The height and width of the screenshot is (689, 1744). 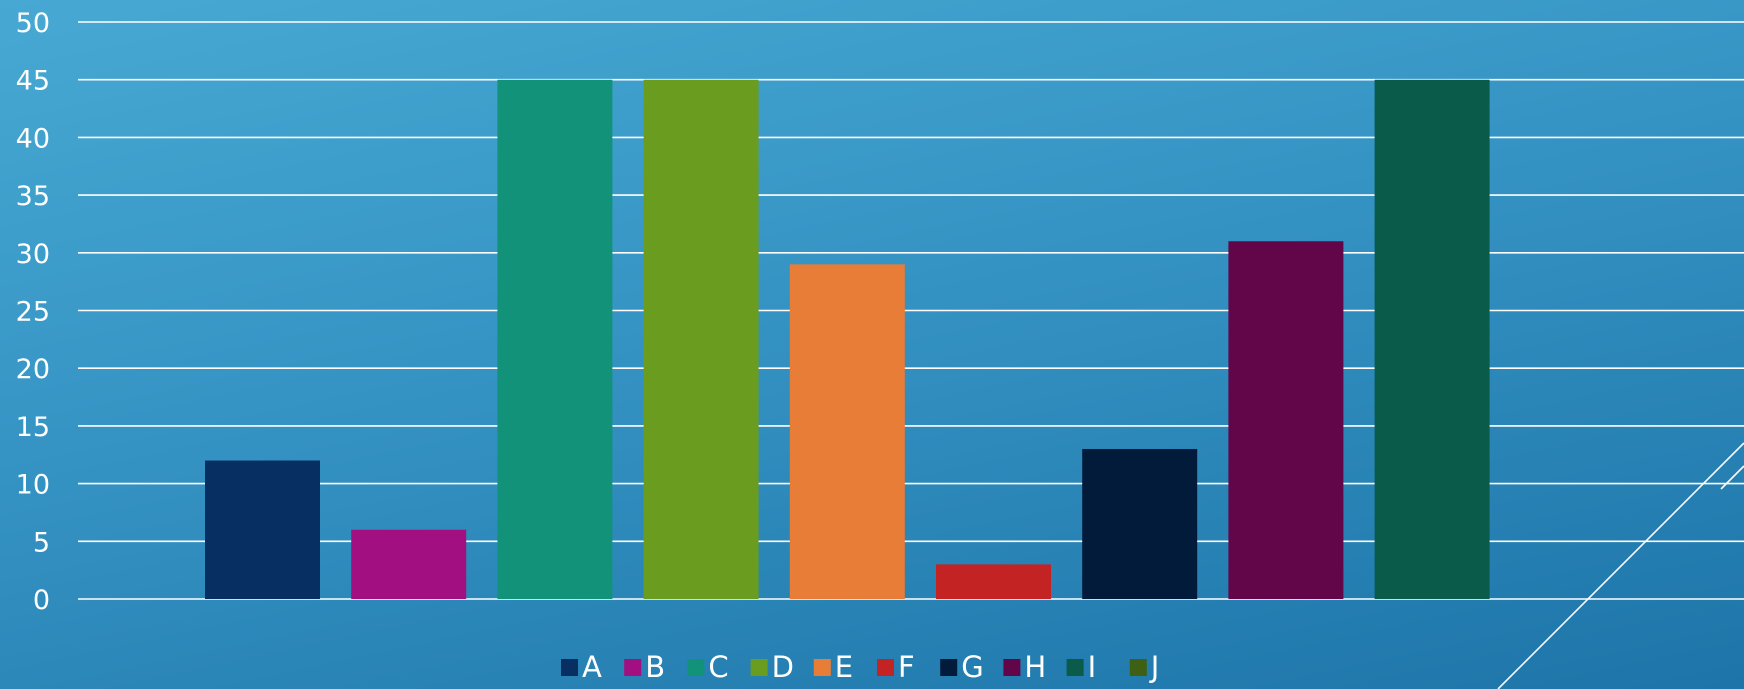 I want to click on y-tick-label: 5, so click(x=41, y=542).